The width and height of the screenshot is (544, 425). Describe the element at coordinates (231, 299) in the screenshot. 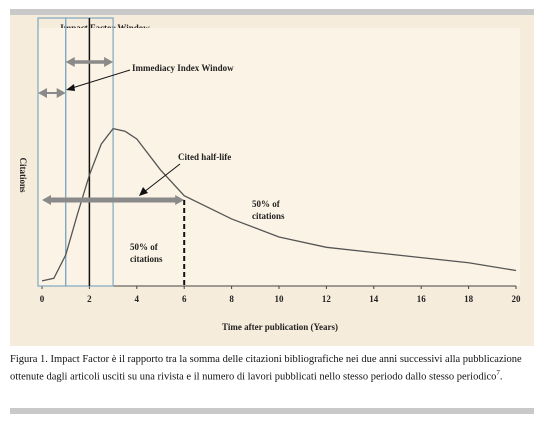

I see `x-tick-label: 8` at that location.